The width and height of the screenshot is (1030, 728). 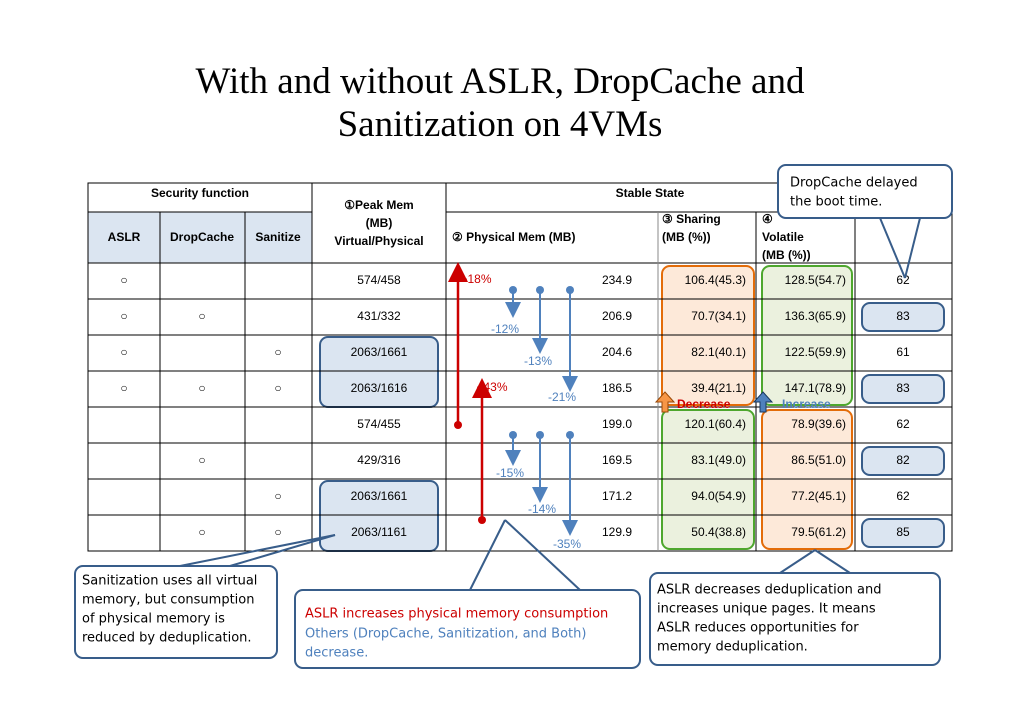 I want to click on cell: 78.9(39.6), so click(x=818, y=424).